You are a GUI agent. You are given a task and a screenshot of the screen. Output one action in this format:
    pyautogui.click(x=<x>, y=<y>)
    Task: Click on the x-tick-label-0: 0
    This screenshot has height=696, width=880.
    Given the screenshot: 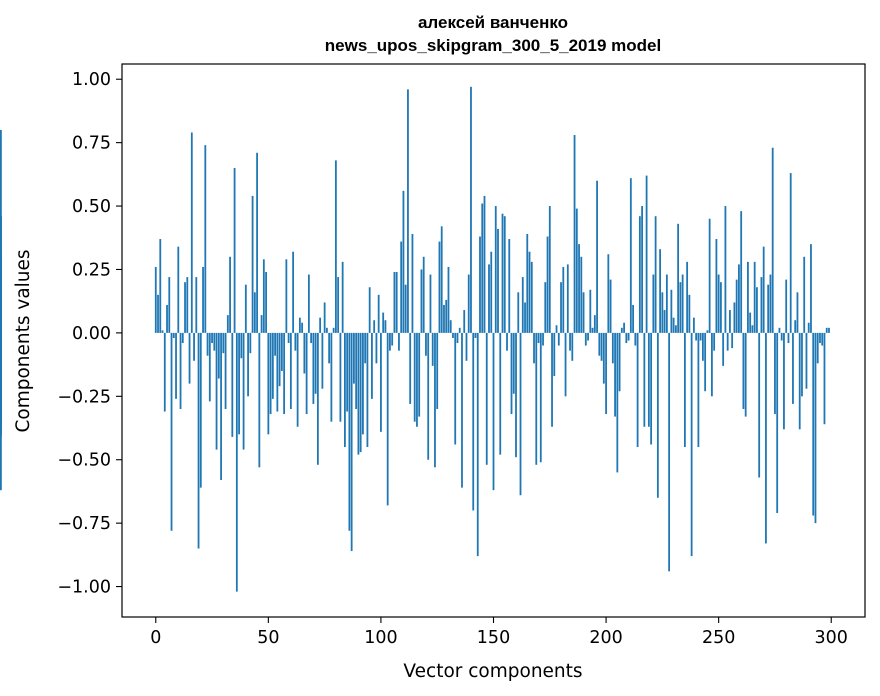 What is the action you would take?
    pyautogui.click(x=155, y=638)
    